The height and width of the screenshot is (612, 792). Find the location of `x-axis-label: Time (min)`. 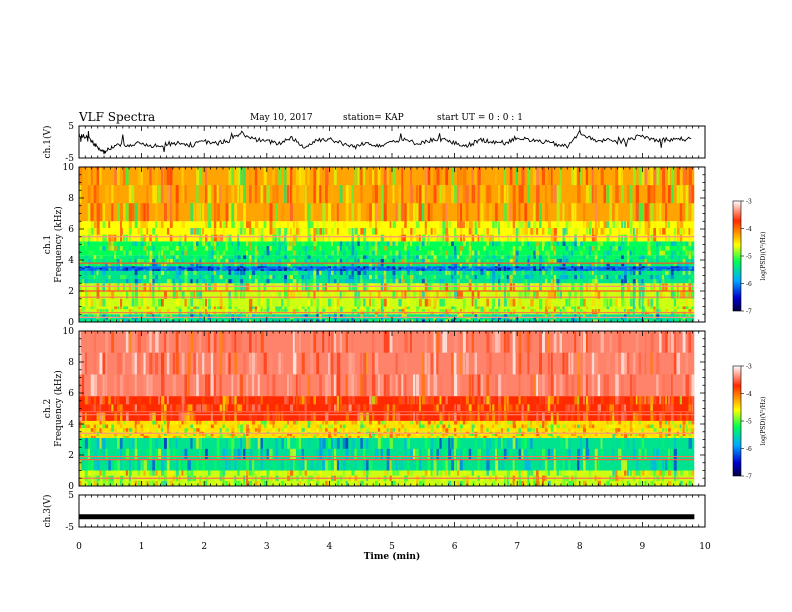

x-axis-label: Time (min) is located at coordinates (392, 556).